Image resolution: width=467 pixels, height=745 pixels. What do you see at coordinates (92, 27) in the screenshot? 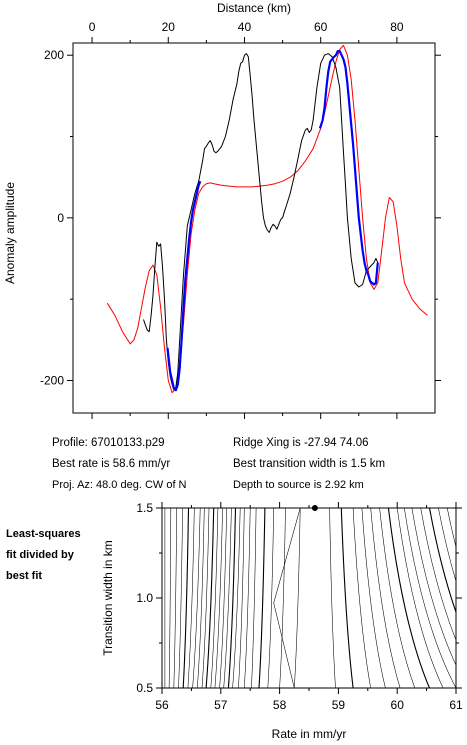
I see `top-x-tick-label: 0` at bounding box center [92, 27].